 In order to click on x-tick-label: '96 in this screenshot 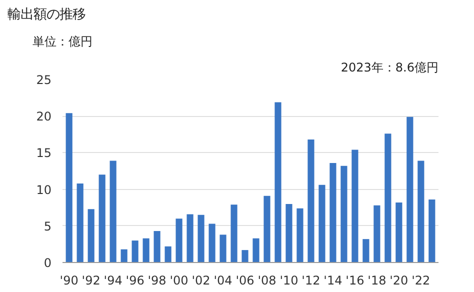, I will do `click(135, 281)`.